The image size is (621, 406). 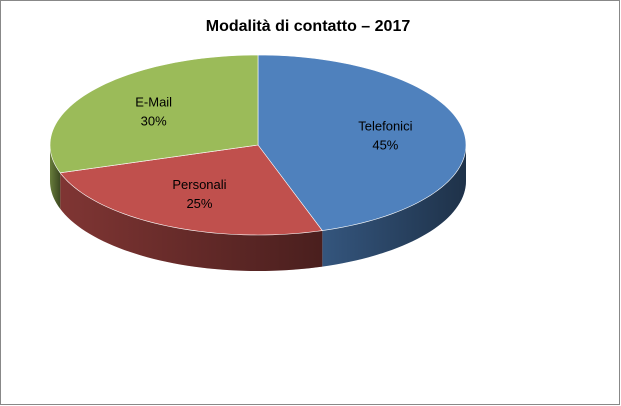 I want to click on slice-value-label: 30%, so click(x=154, y=121).